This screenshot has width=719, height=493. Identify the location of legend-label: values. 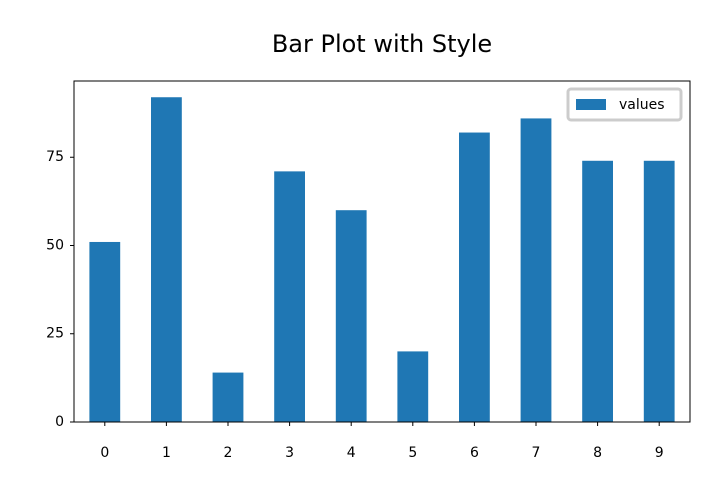
(642, 105).